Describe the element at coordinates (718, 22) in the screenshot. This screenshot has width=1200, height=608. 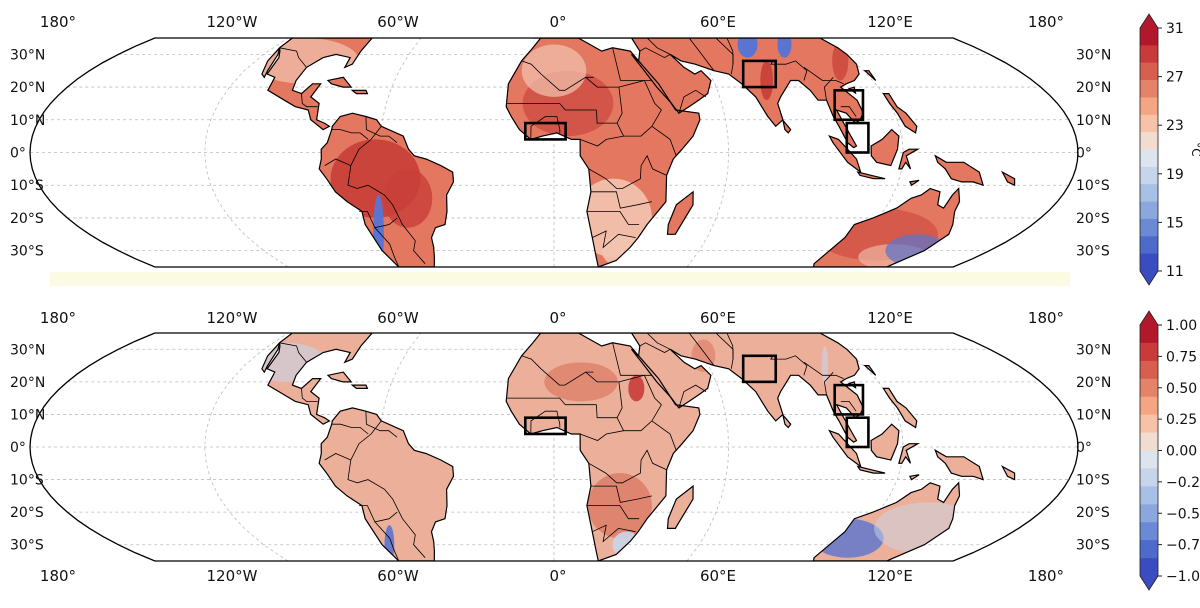
I see `lon-label: 60°E` at that location.